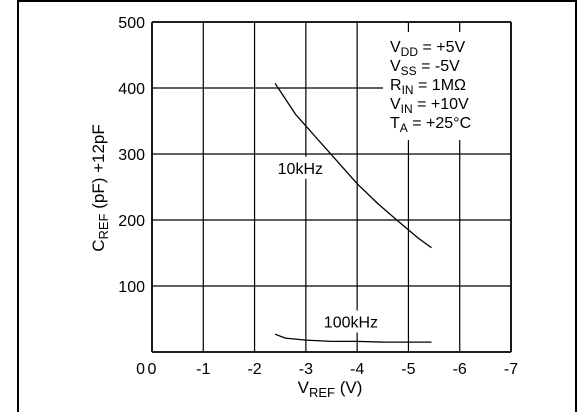 The height and width of the screenshot is (417, 578). I want to click on x-tick-label: -7, so click(511, 369).